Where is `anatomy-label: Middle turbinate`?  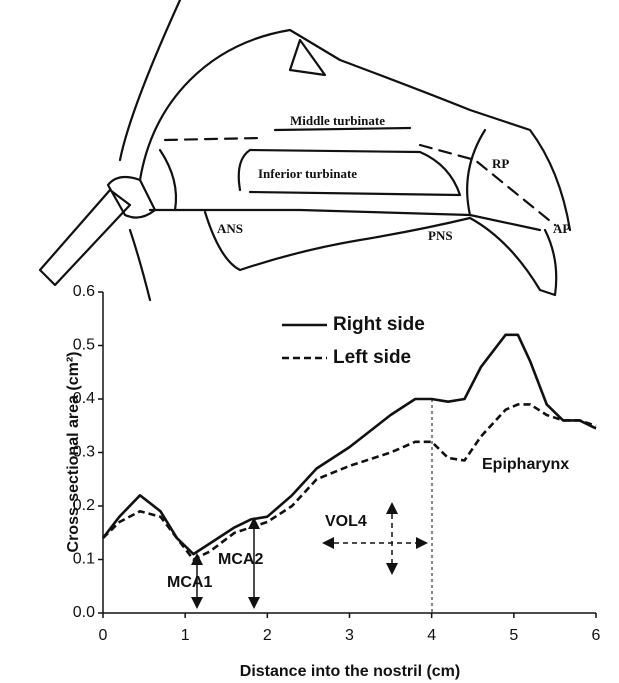
anatomy-label: Middle turbinate is located at coordinates (337, 120).